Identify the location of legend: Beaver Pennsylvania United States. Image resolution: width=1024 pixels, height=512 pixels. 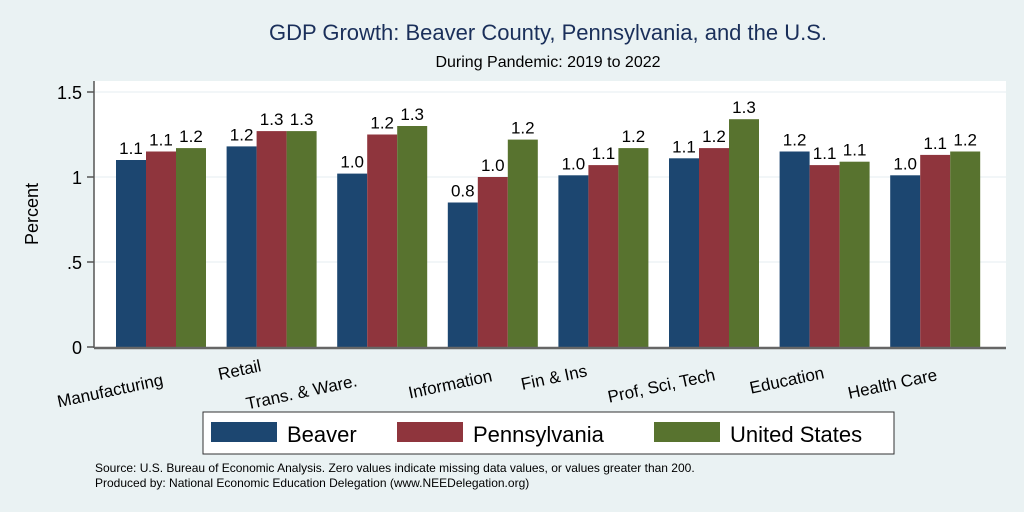
(548, 433).